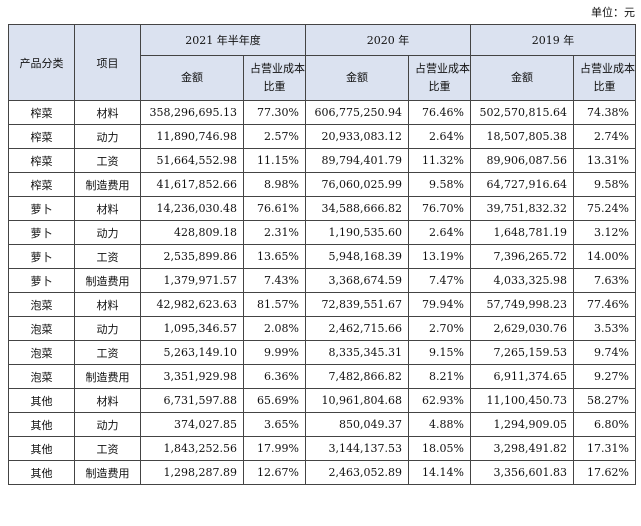  What do you see at coordinates (357, 400) in the screenshot?
I see `amount-2020-cell: 10,961,804.68` at bounding box center [357, 400].